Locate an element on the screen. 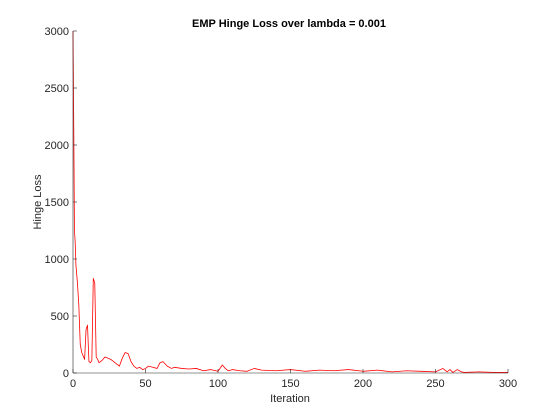  x-axis-label: Iteration is located at coordinates (290, 399).